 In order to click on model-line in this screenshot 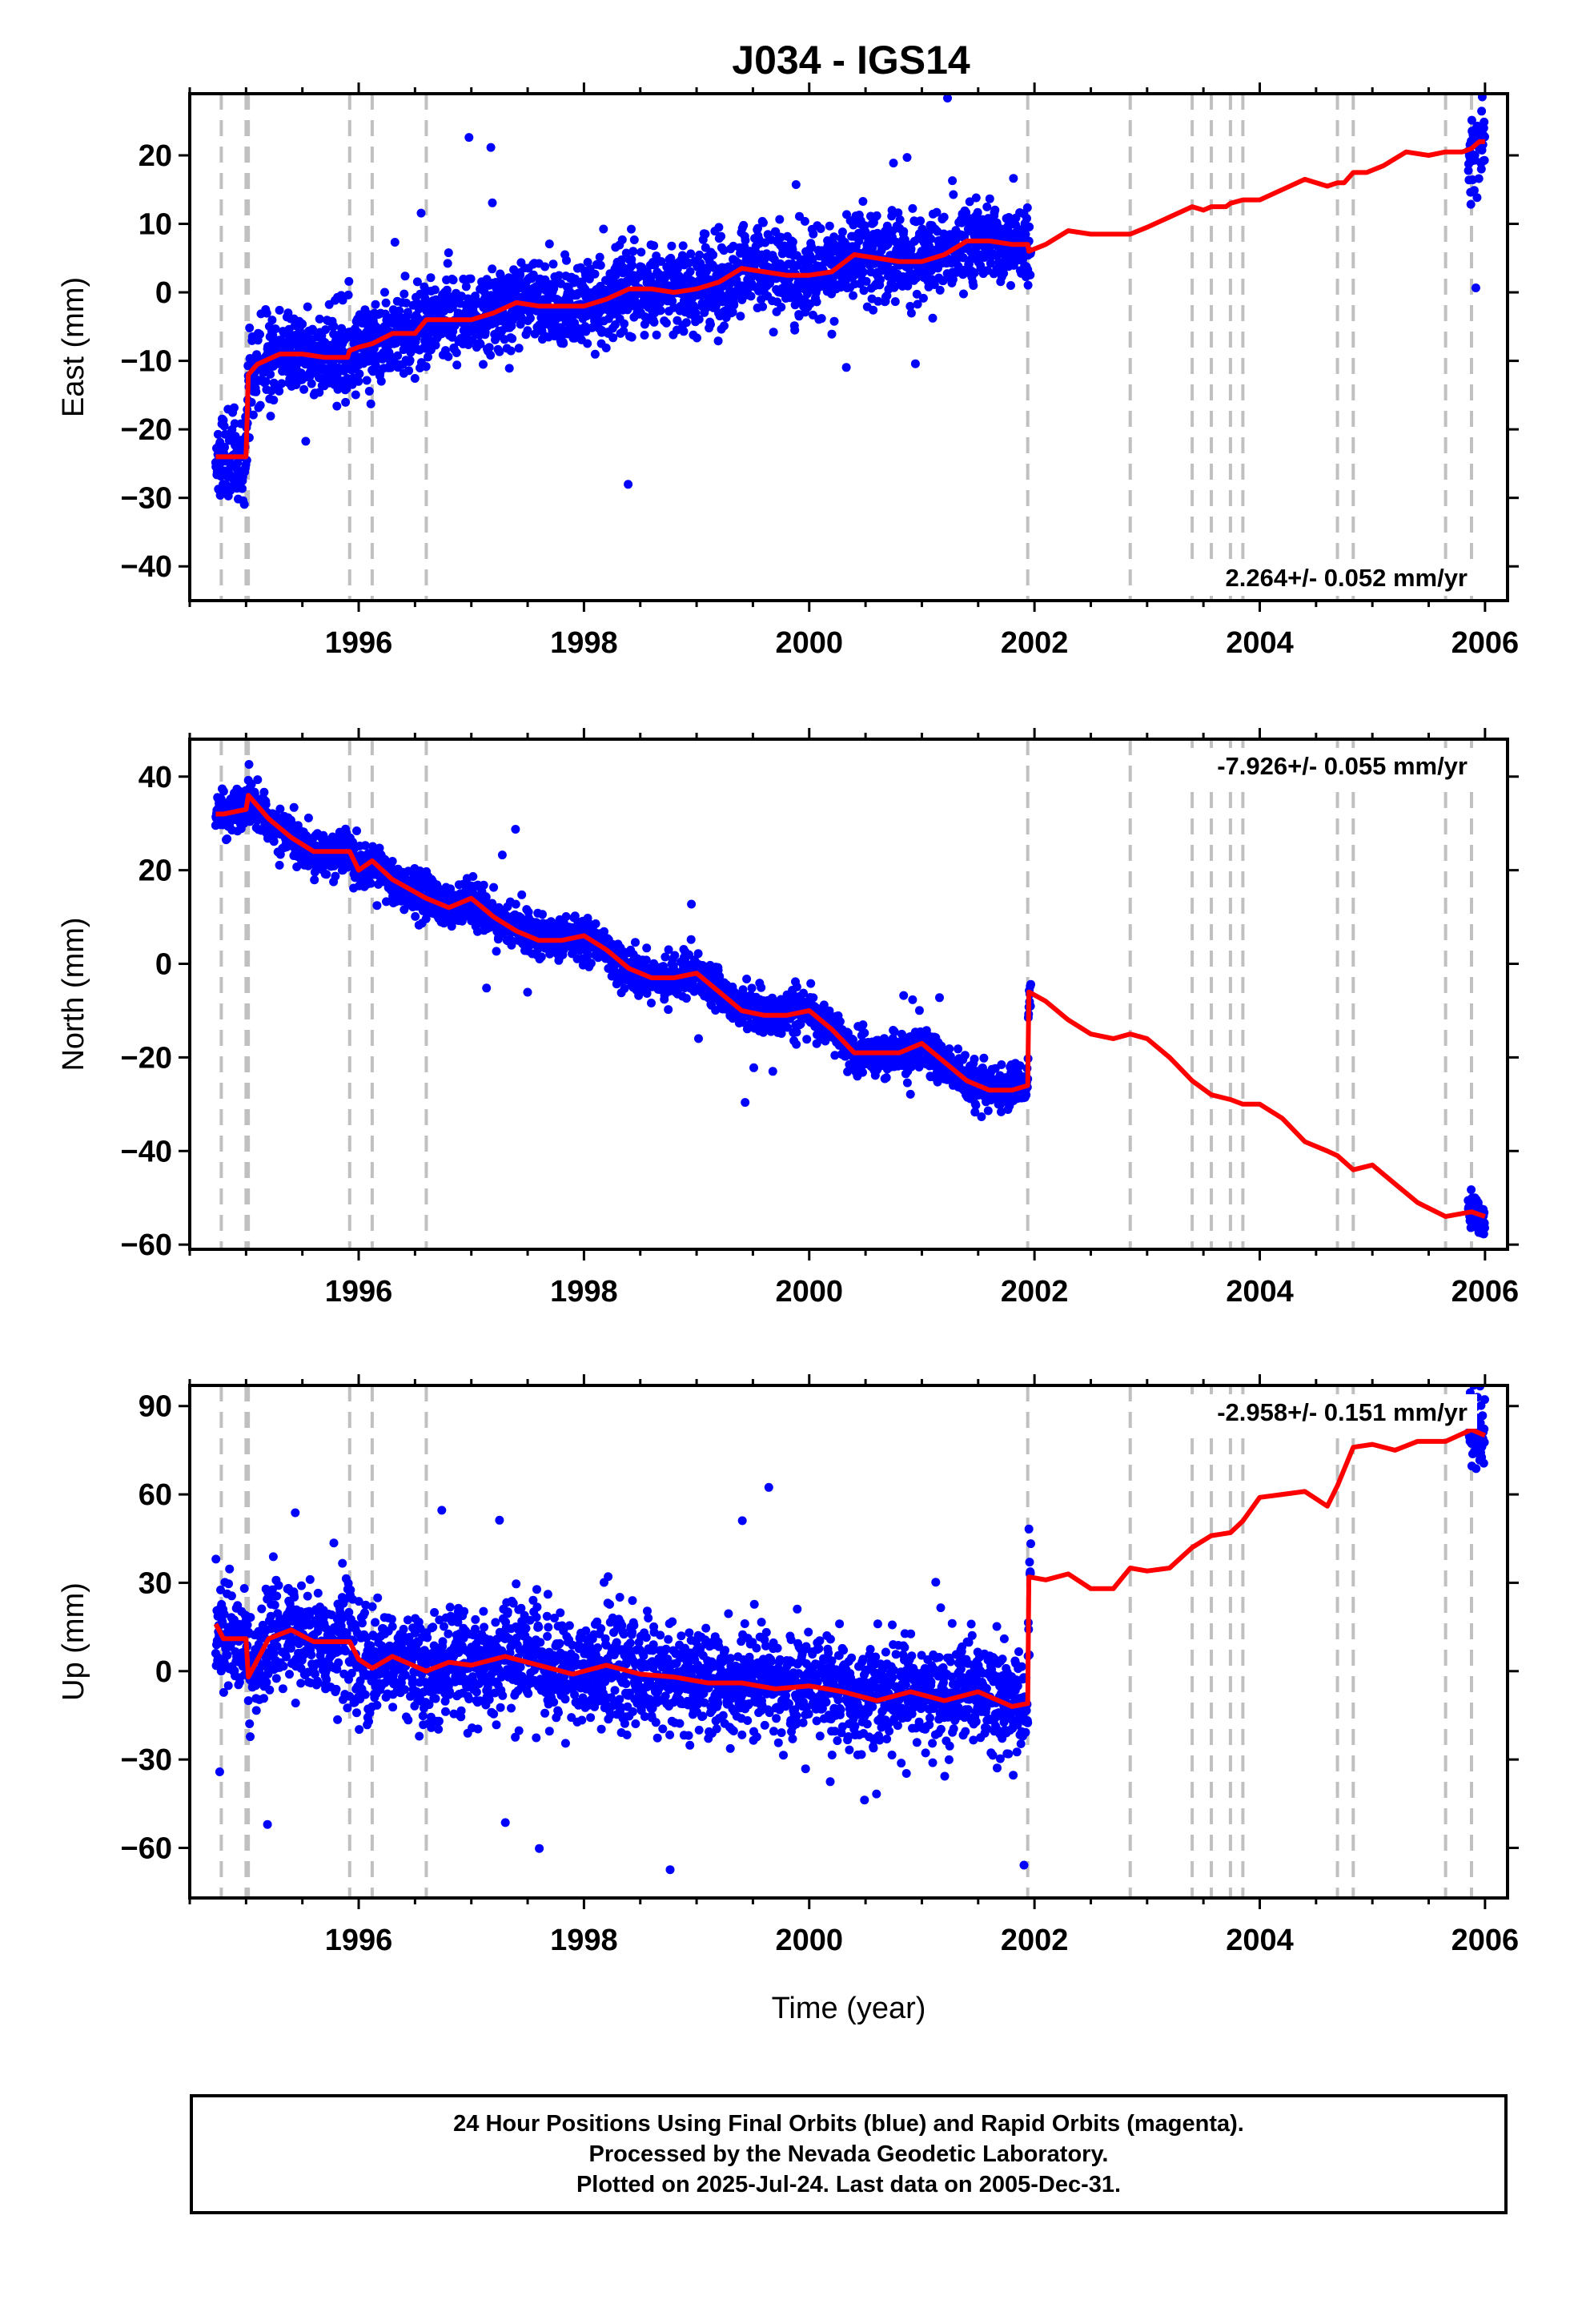, I will do `click(850, 299)`.